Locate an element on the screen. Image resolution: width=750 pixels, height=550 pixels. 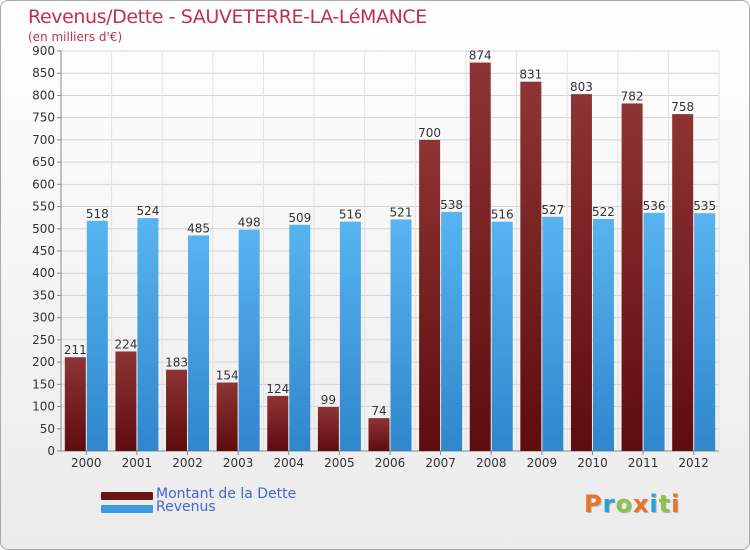
x-tick-label: 2009 is located at coordinates (542, 463).